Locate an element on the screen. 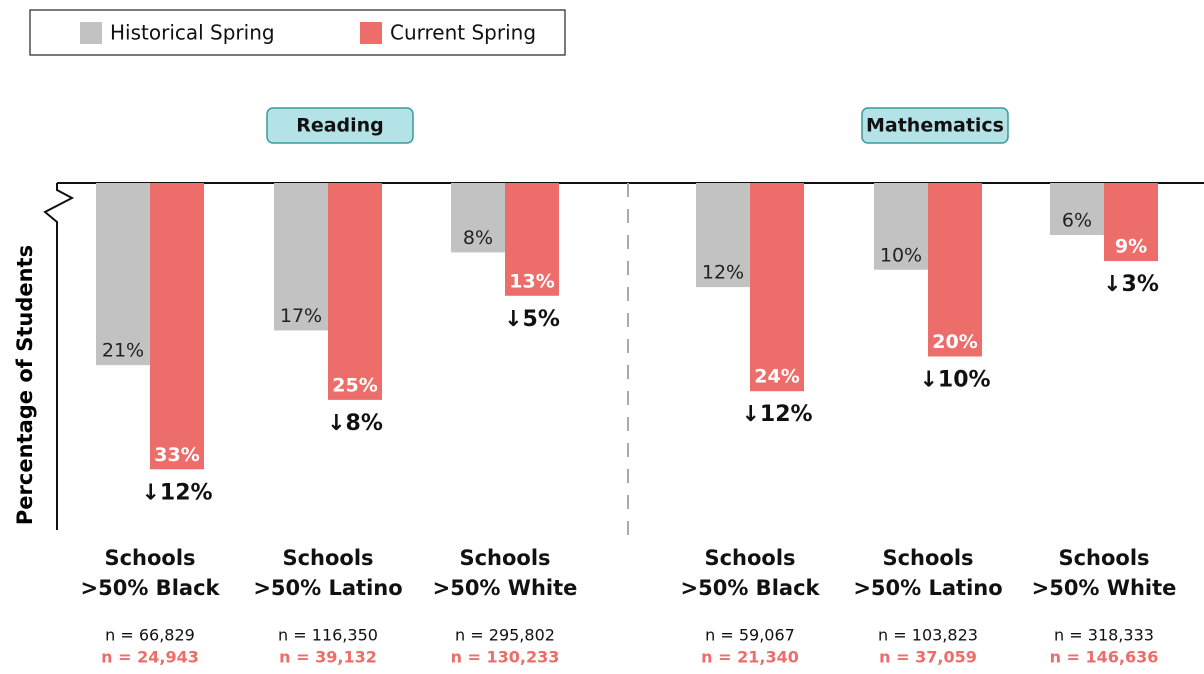 The height and width of the screenshot is (674, 1204). y-axis-break is located at coordinates (59, 356).